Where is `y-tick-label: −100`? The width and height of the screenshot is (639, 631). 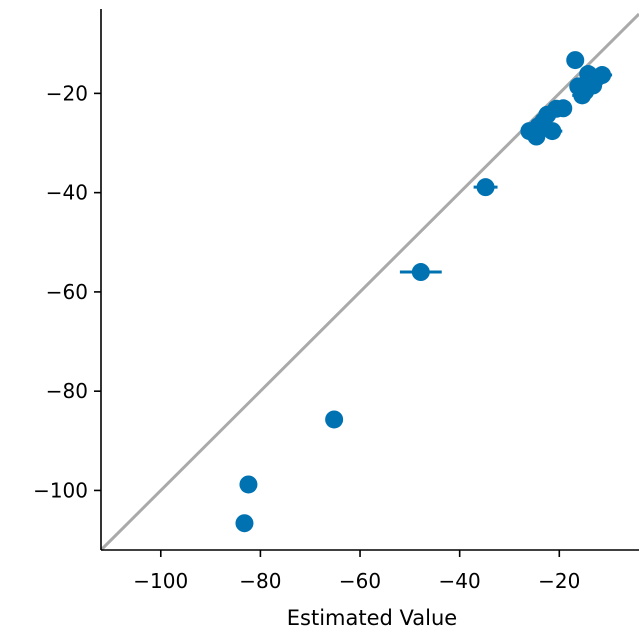 y-tick-label: −100 is located at coordinates (60, 490).